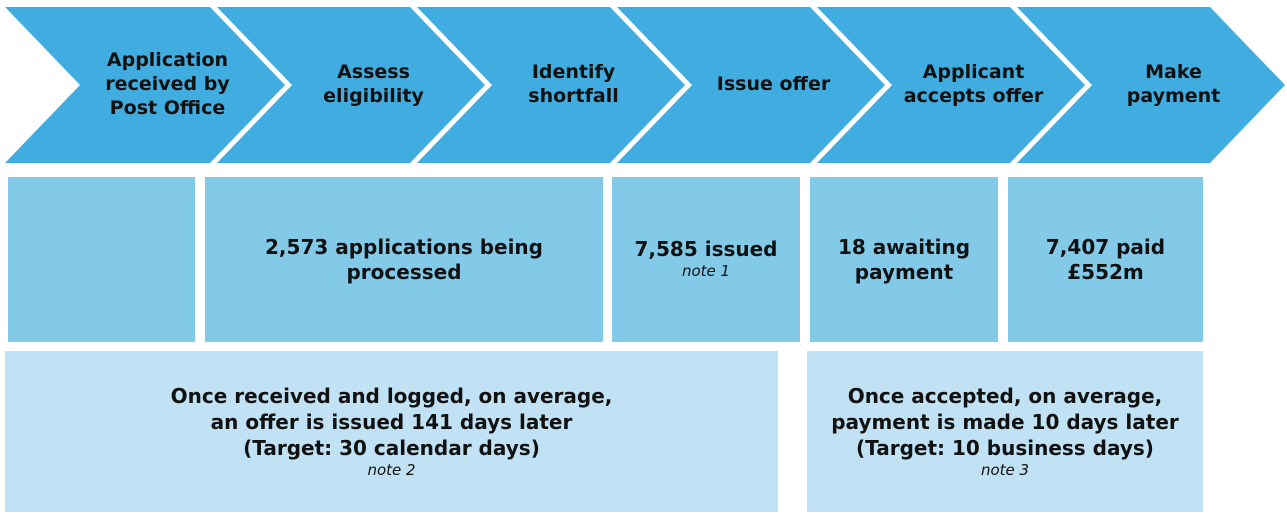  What do you see at coordinates (391, 469) in the screenshot?
I see `info-note: note 2` at bounding box center [391, 469].